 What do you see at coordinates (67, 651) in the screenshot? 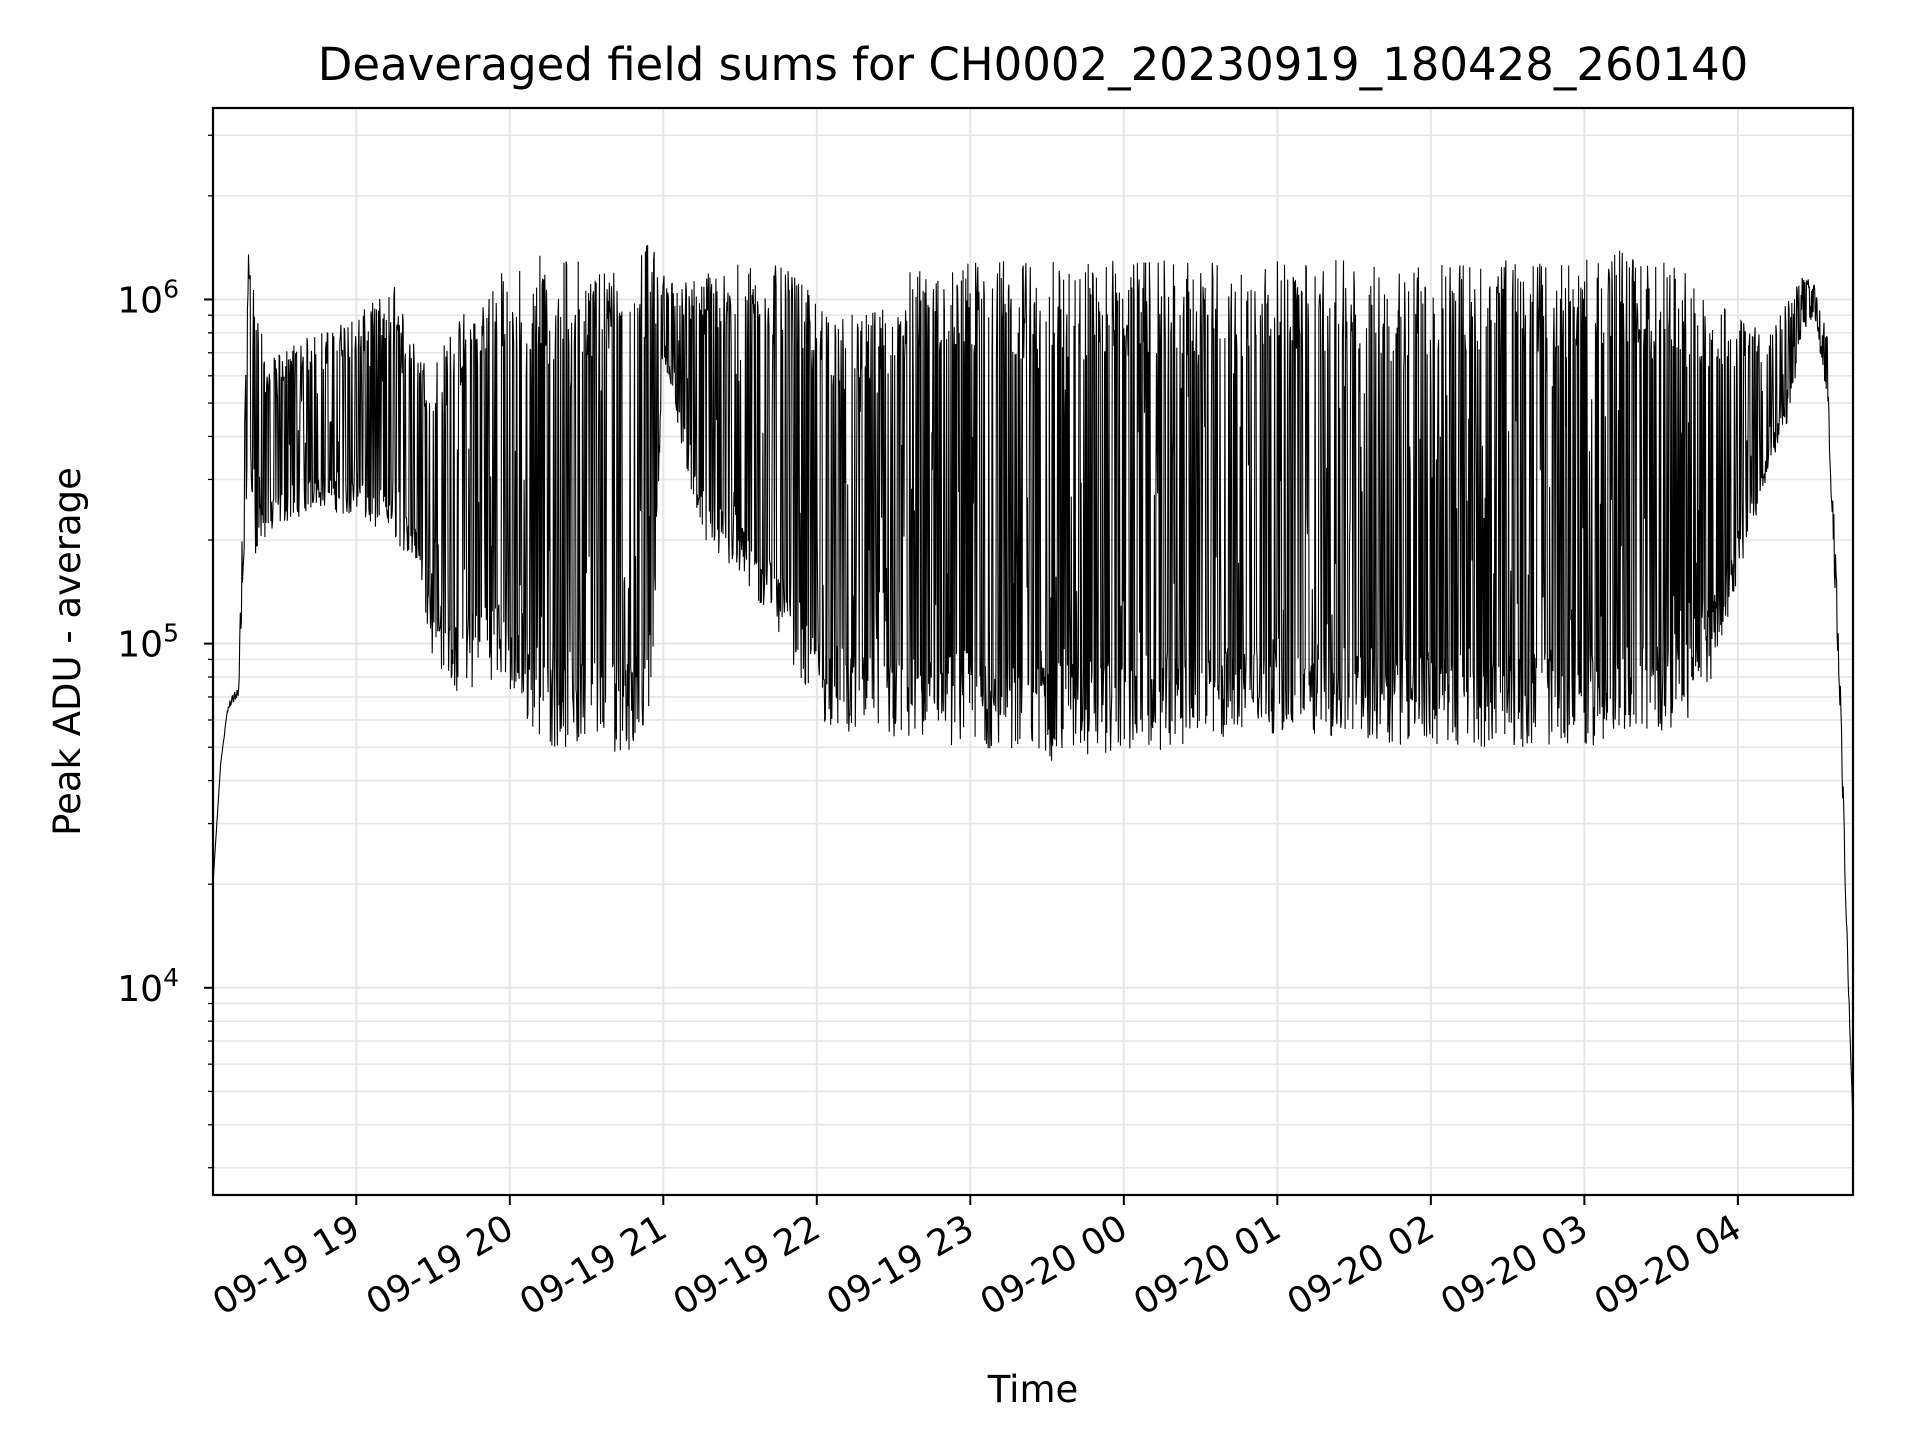
I see `y-axis-label: Peak ADU - average` at bounding box center [67, 651].